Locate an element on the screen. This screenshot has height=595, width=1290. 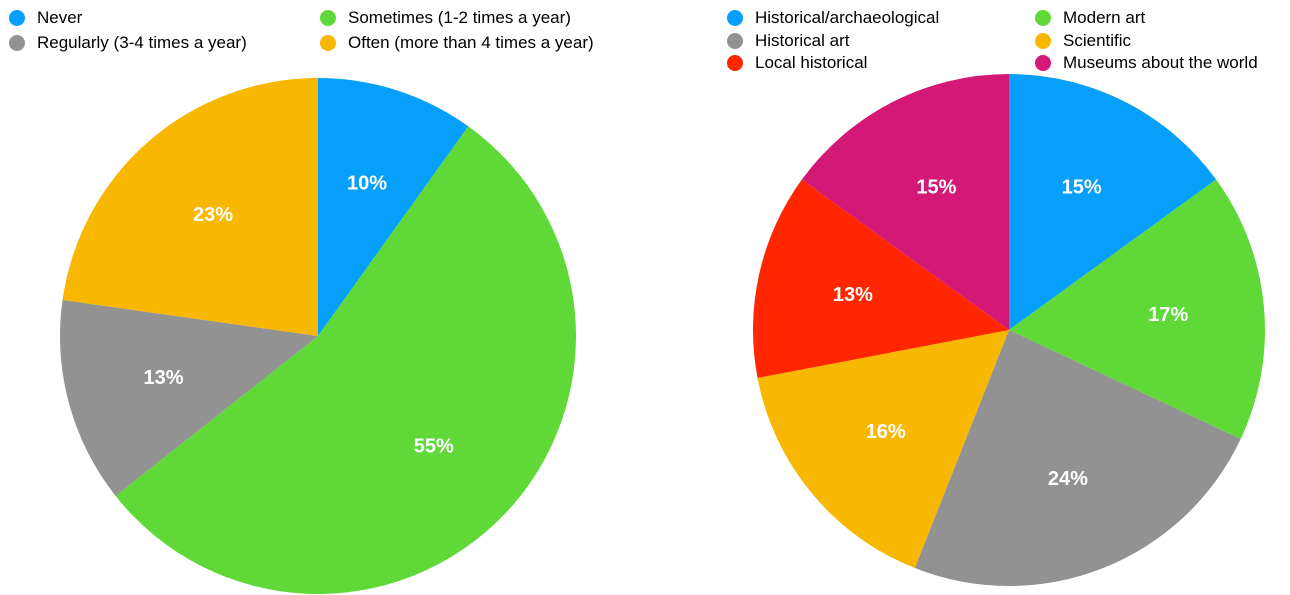
legend-label: Scientific is located at coordinates (1097, 40).